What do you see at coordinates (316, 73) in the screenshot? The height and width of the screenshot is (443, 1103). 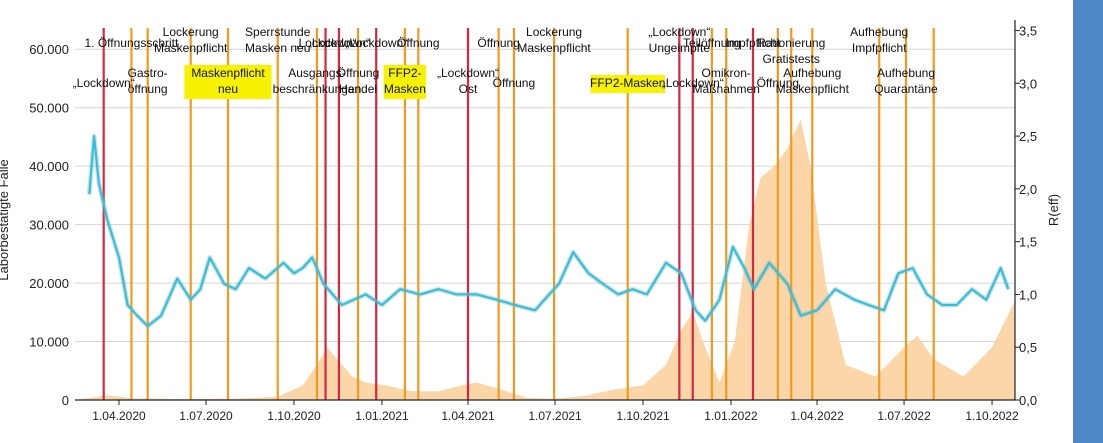 I see `event-label-6: Ausgangs-` at bounding box center [316, 73].